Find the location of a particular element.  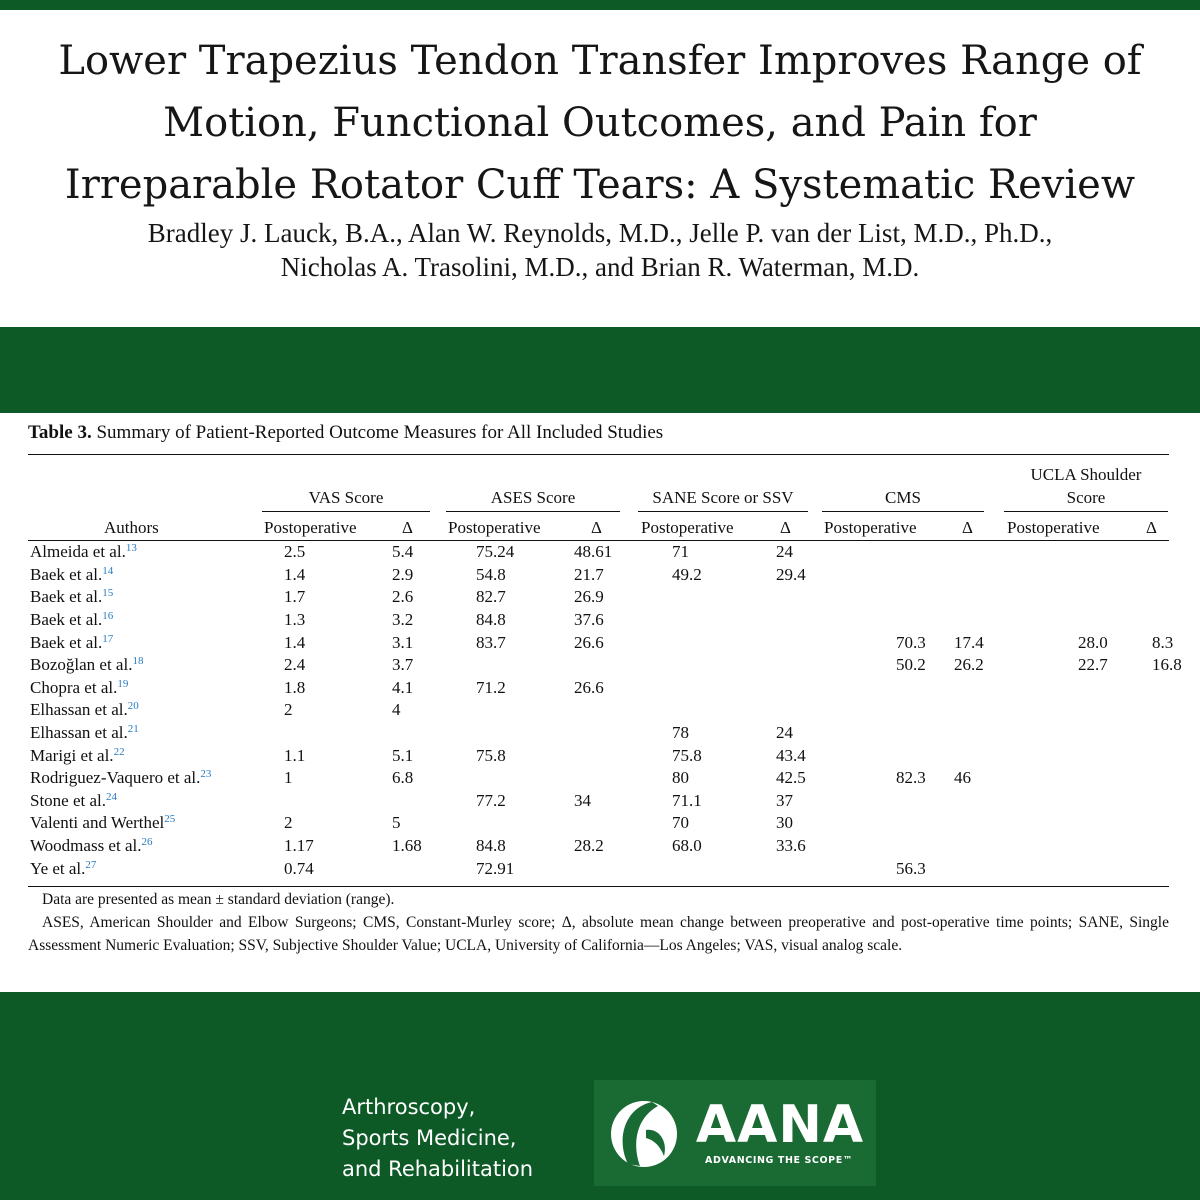

author-name: Ye et al. is located at coordinates (58, 868).